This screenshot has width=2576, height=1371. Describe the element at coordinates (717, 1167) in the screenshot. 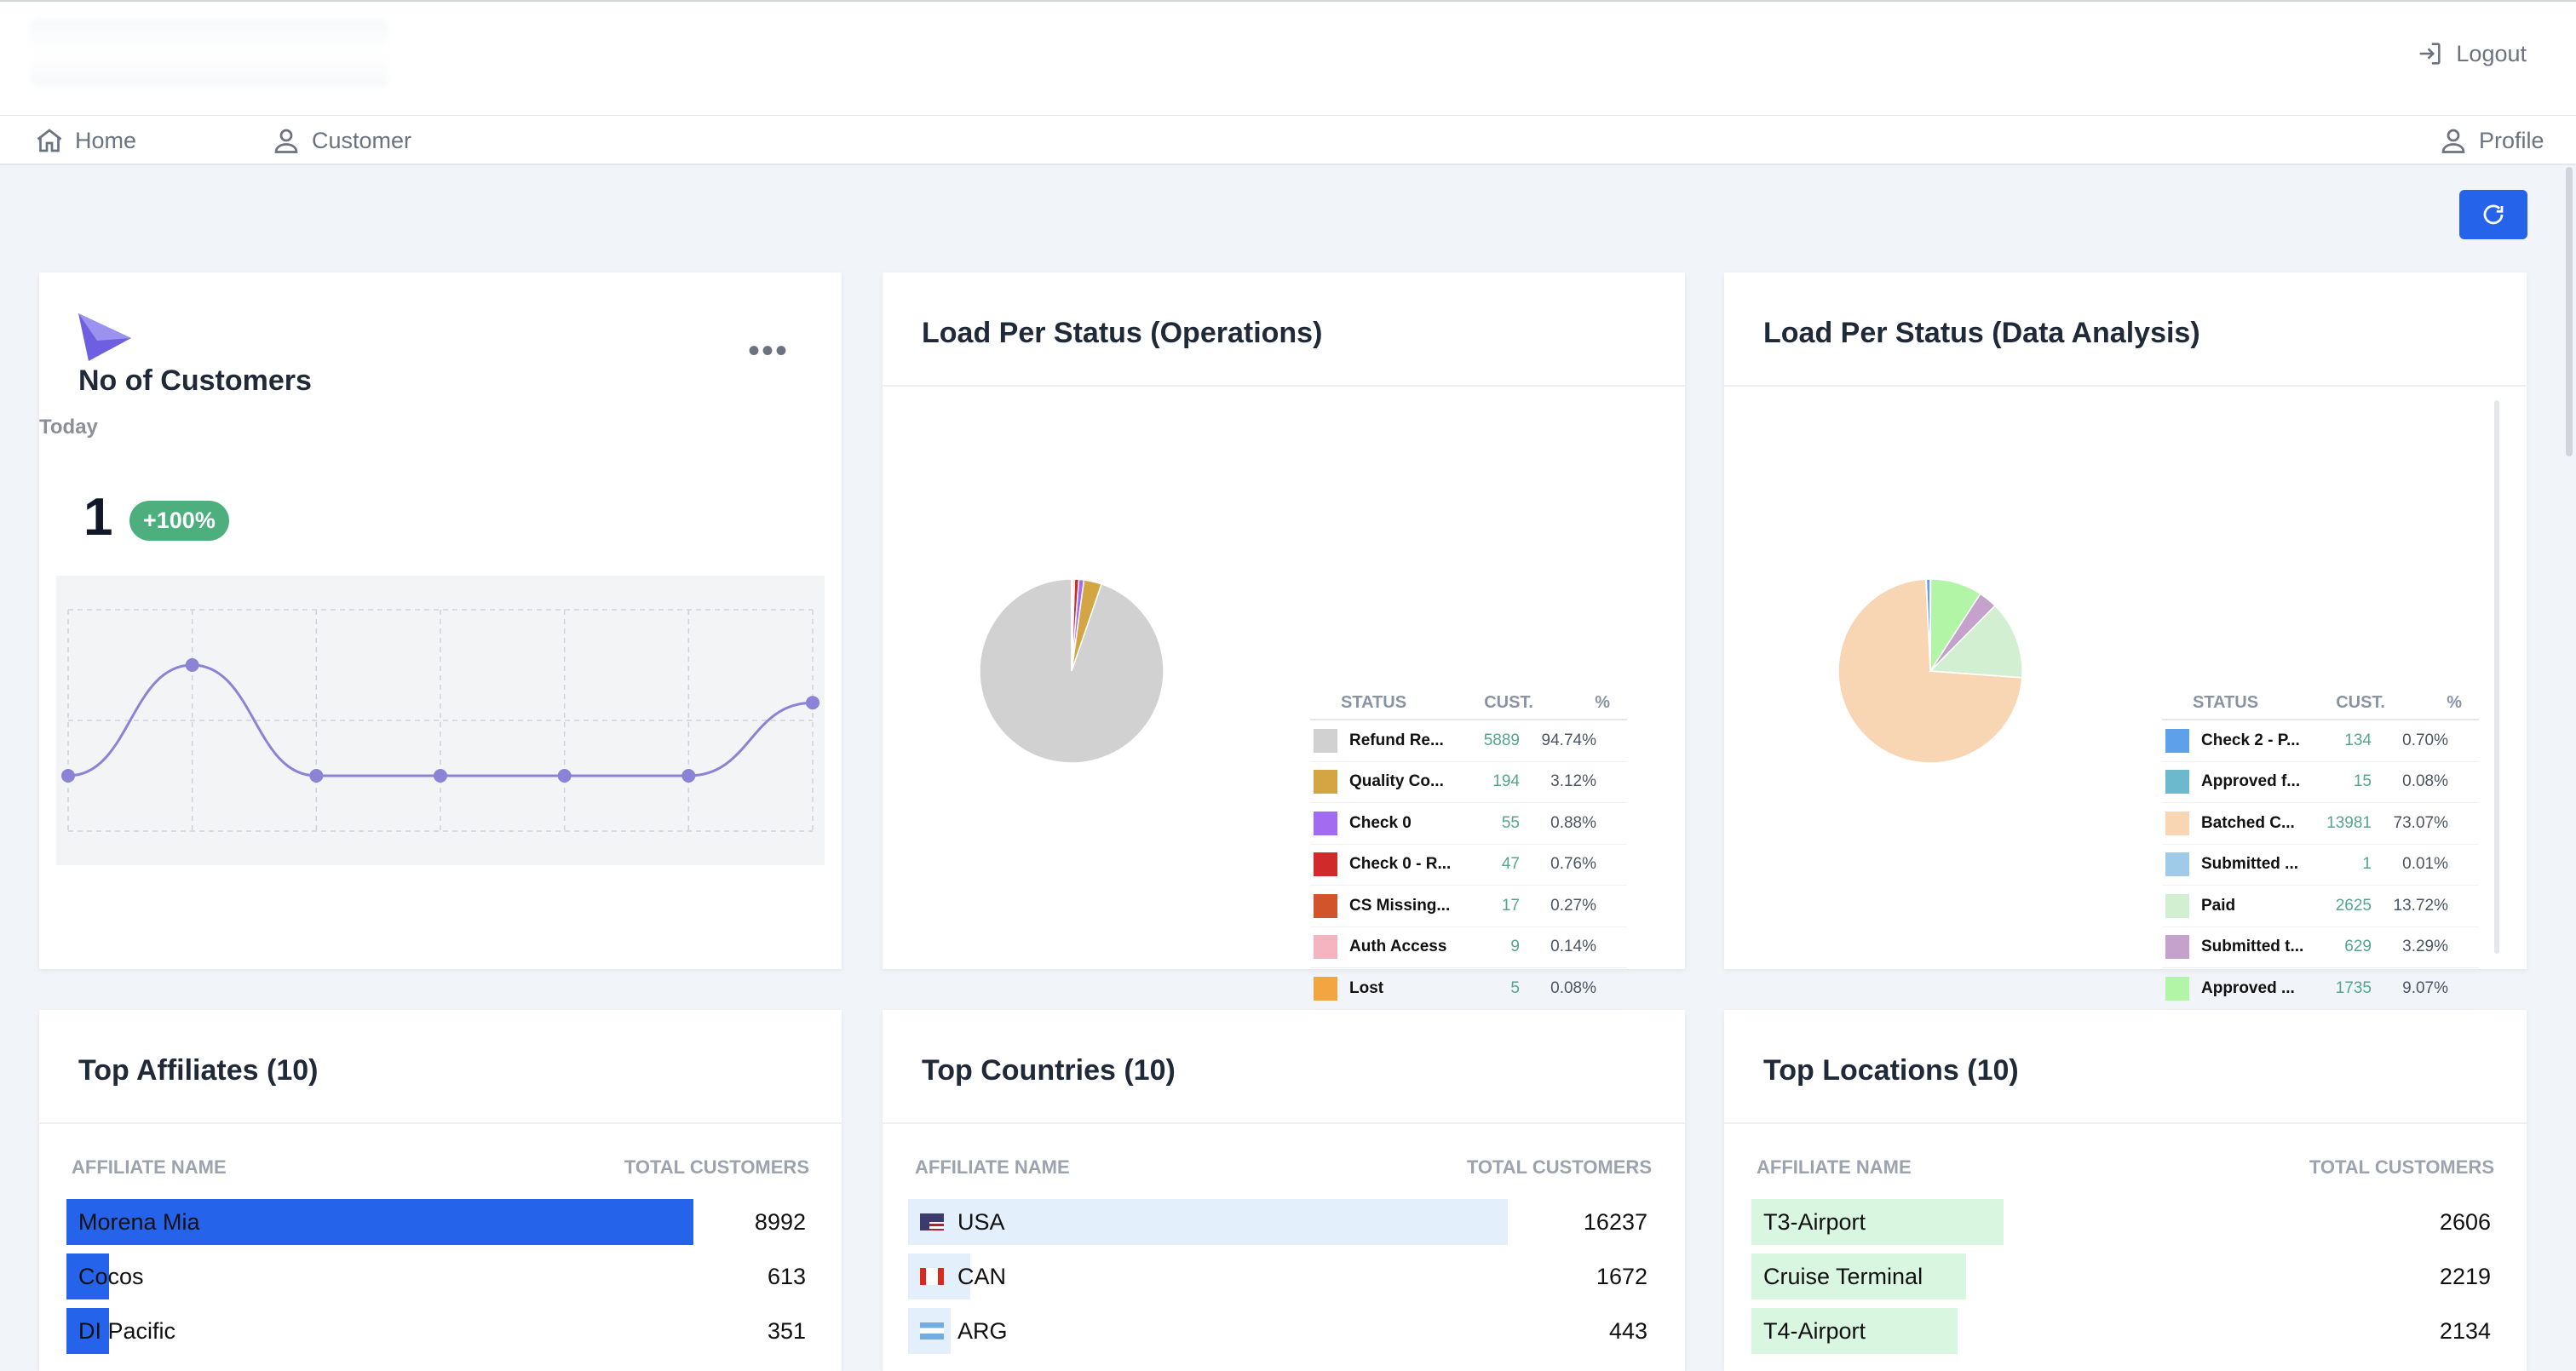

I see `affiliates-col-total: TOTAL CUSTOMERS` at that location.